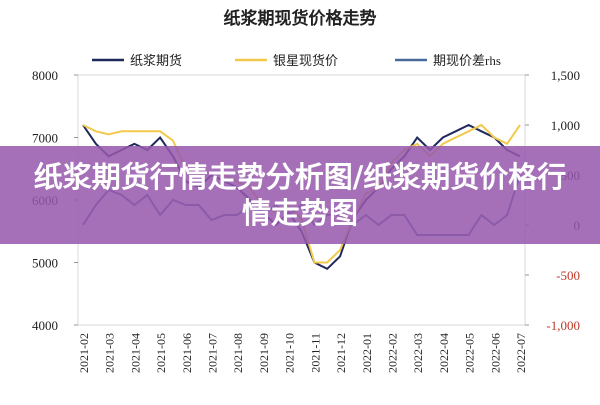 The width and height of the screenshot is (600, 405). What do you see at coordinates (45, 325) in the screenshot?
I see `y-tick-label: 4000` at bounding box center [45, 325].